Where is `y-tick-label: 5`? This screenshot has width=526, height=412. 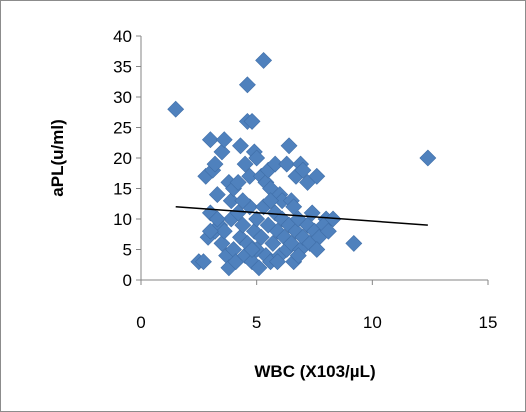
y-tick-label: 5 is located at coordinates (127, 250).